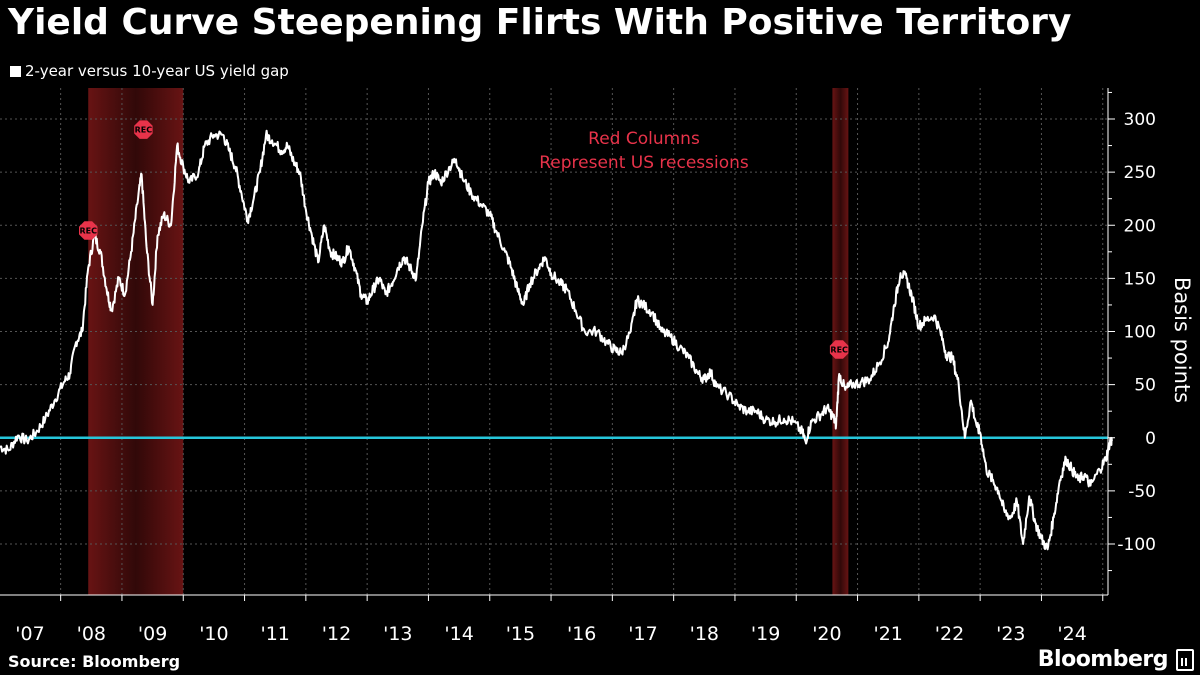 The height and width of the screenshot is (675, 1200). Describe the element at coordinates (213, 634) in the screenshot. I see `x-tick-label: '10` at that location.